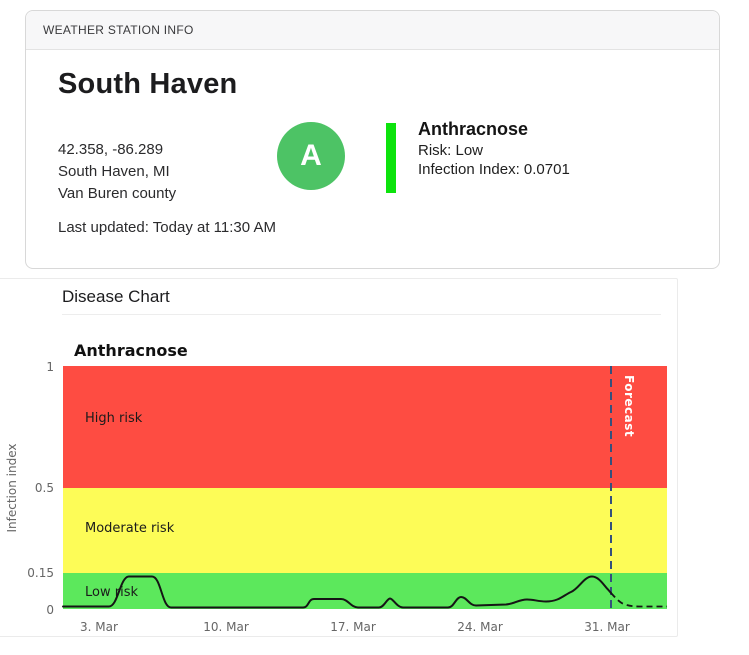 Image resolution: width=749 pixels, height=655 pixels. Describe the element at coordinates (44, 488) in the screenshot. I see `y-tick-0-5: 0.5` at that location.